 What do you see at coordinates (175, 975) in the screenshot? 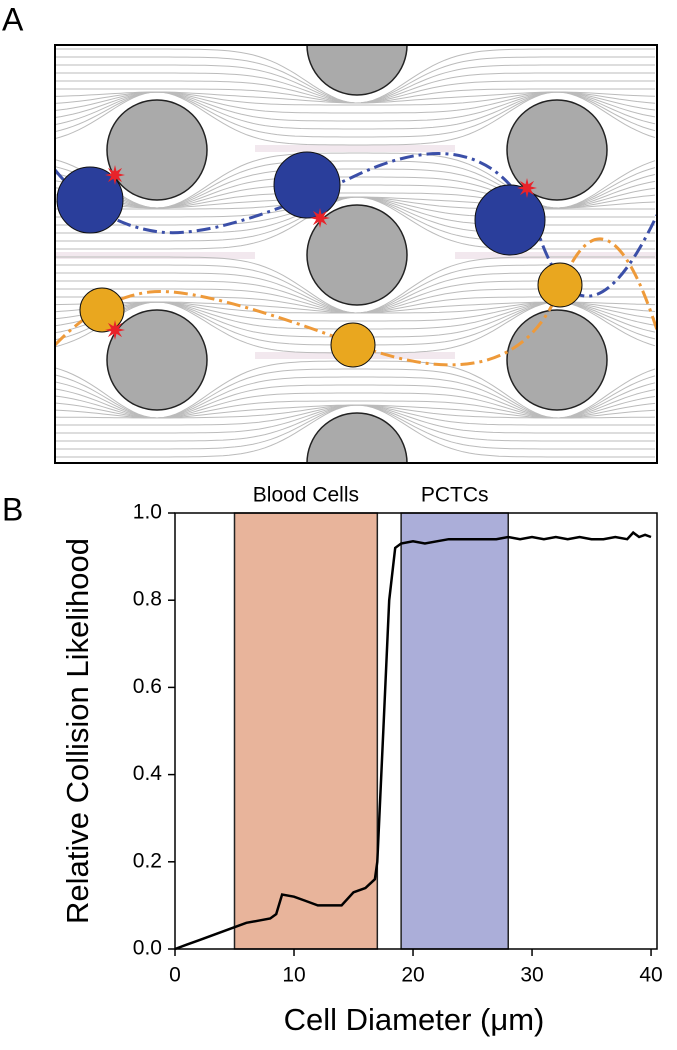
I see `x-tick-label: 0` at bounding box center [175, 975].